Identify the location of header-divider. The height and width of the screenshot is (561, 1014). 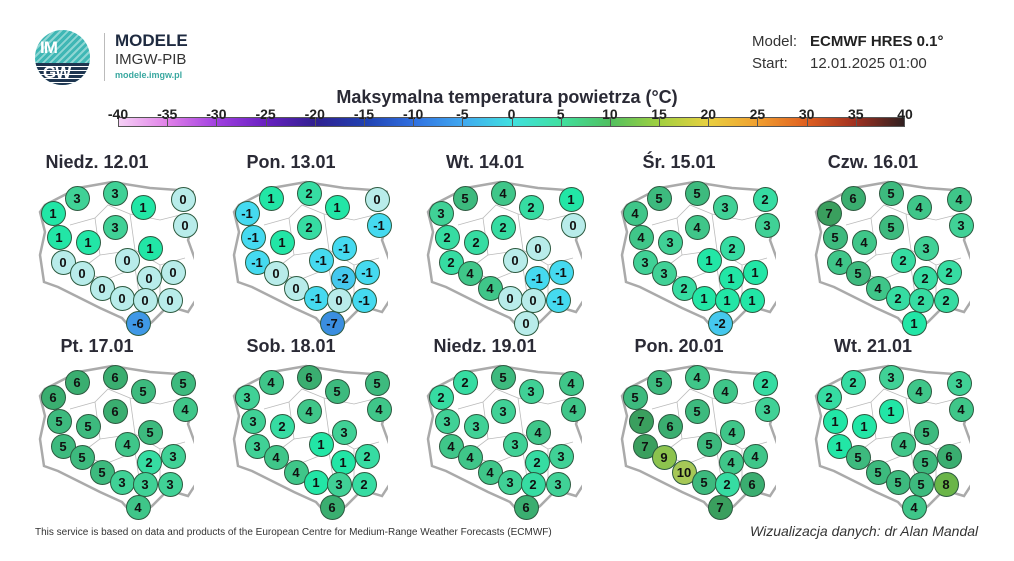
(104, 57).